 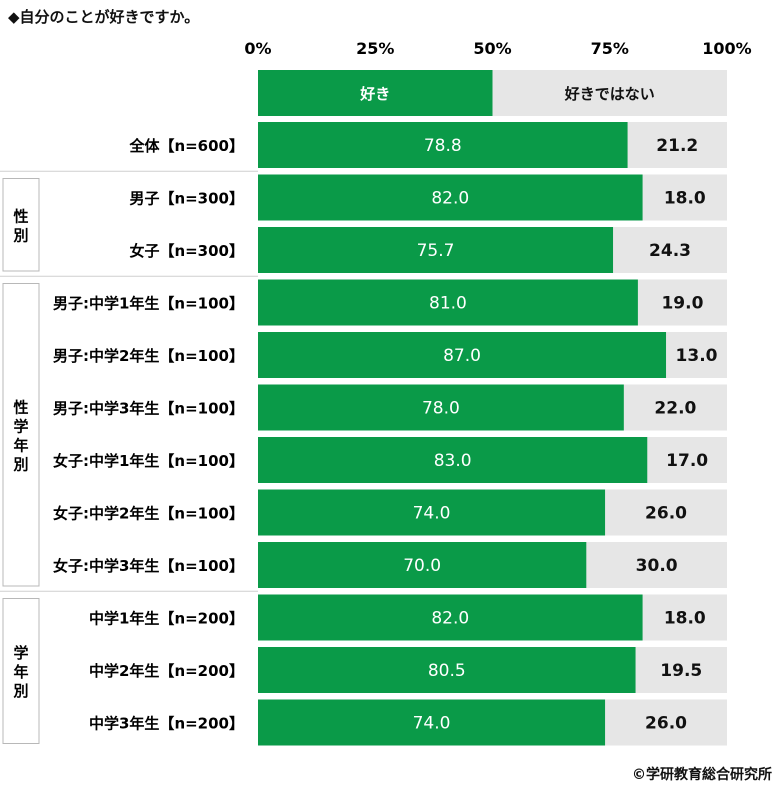 I want to click on category-label: 全体【n=600】, so click(x=186, y=146).